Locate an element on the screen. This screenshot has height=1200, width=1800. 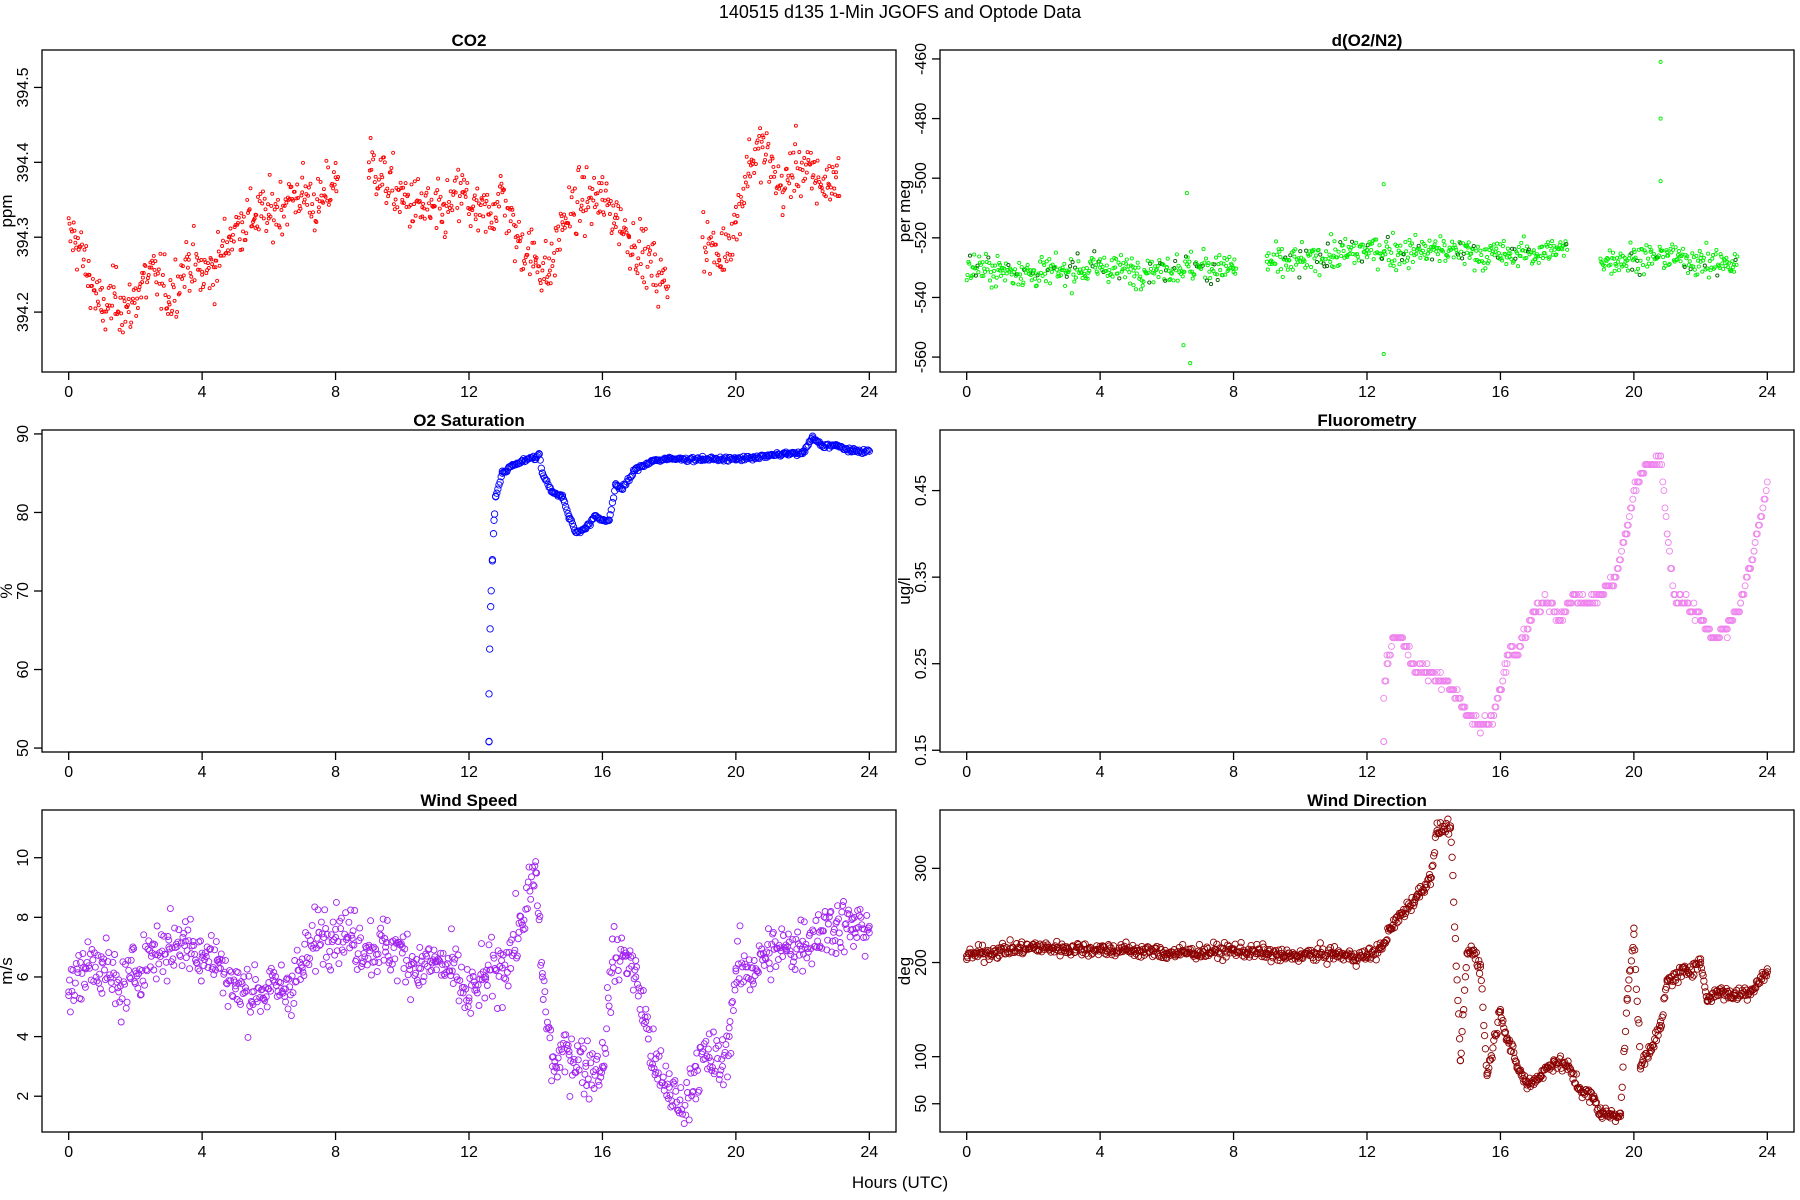
x-axis-label: Hours (UTC) is located at coordinates (900, 1182).